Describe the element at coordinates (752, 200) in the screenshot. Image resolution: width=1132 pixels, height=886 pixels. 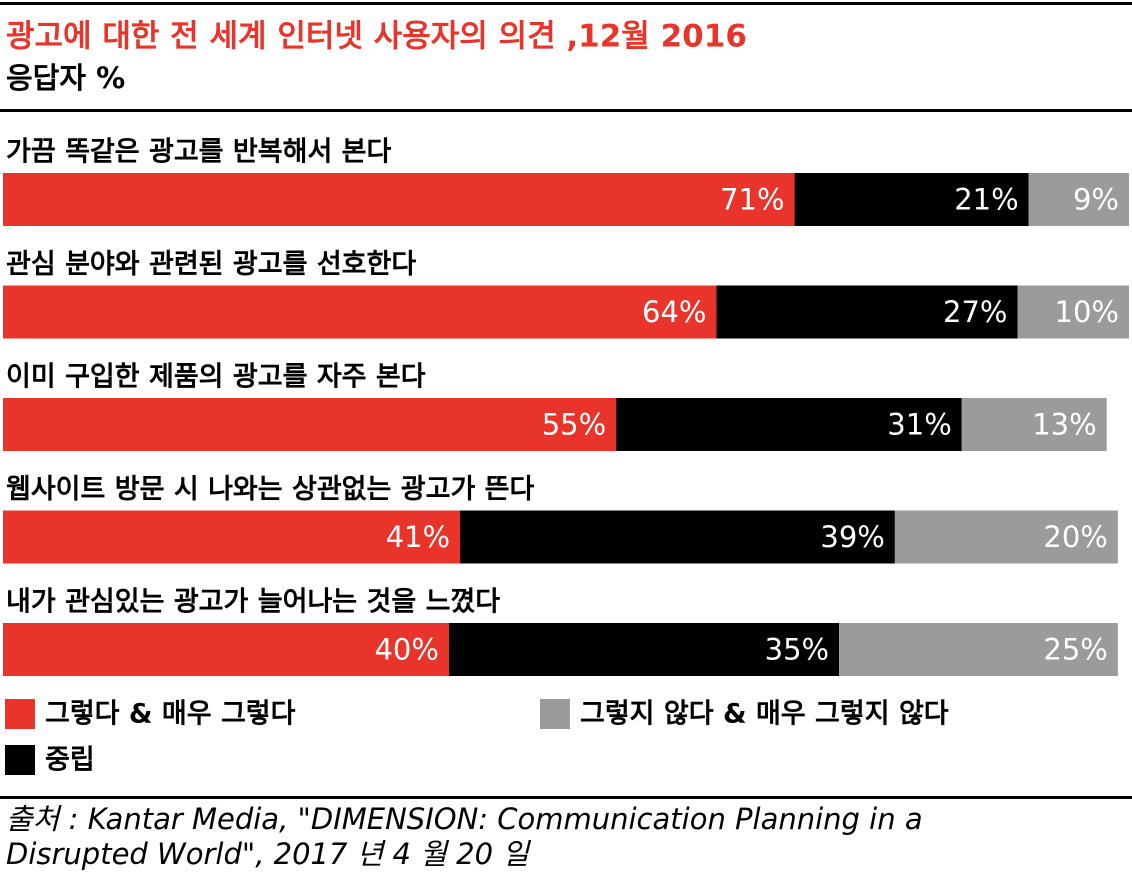
I see `value-label: 71%` at that location.